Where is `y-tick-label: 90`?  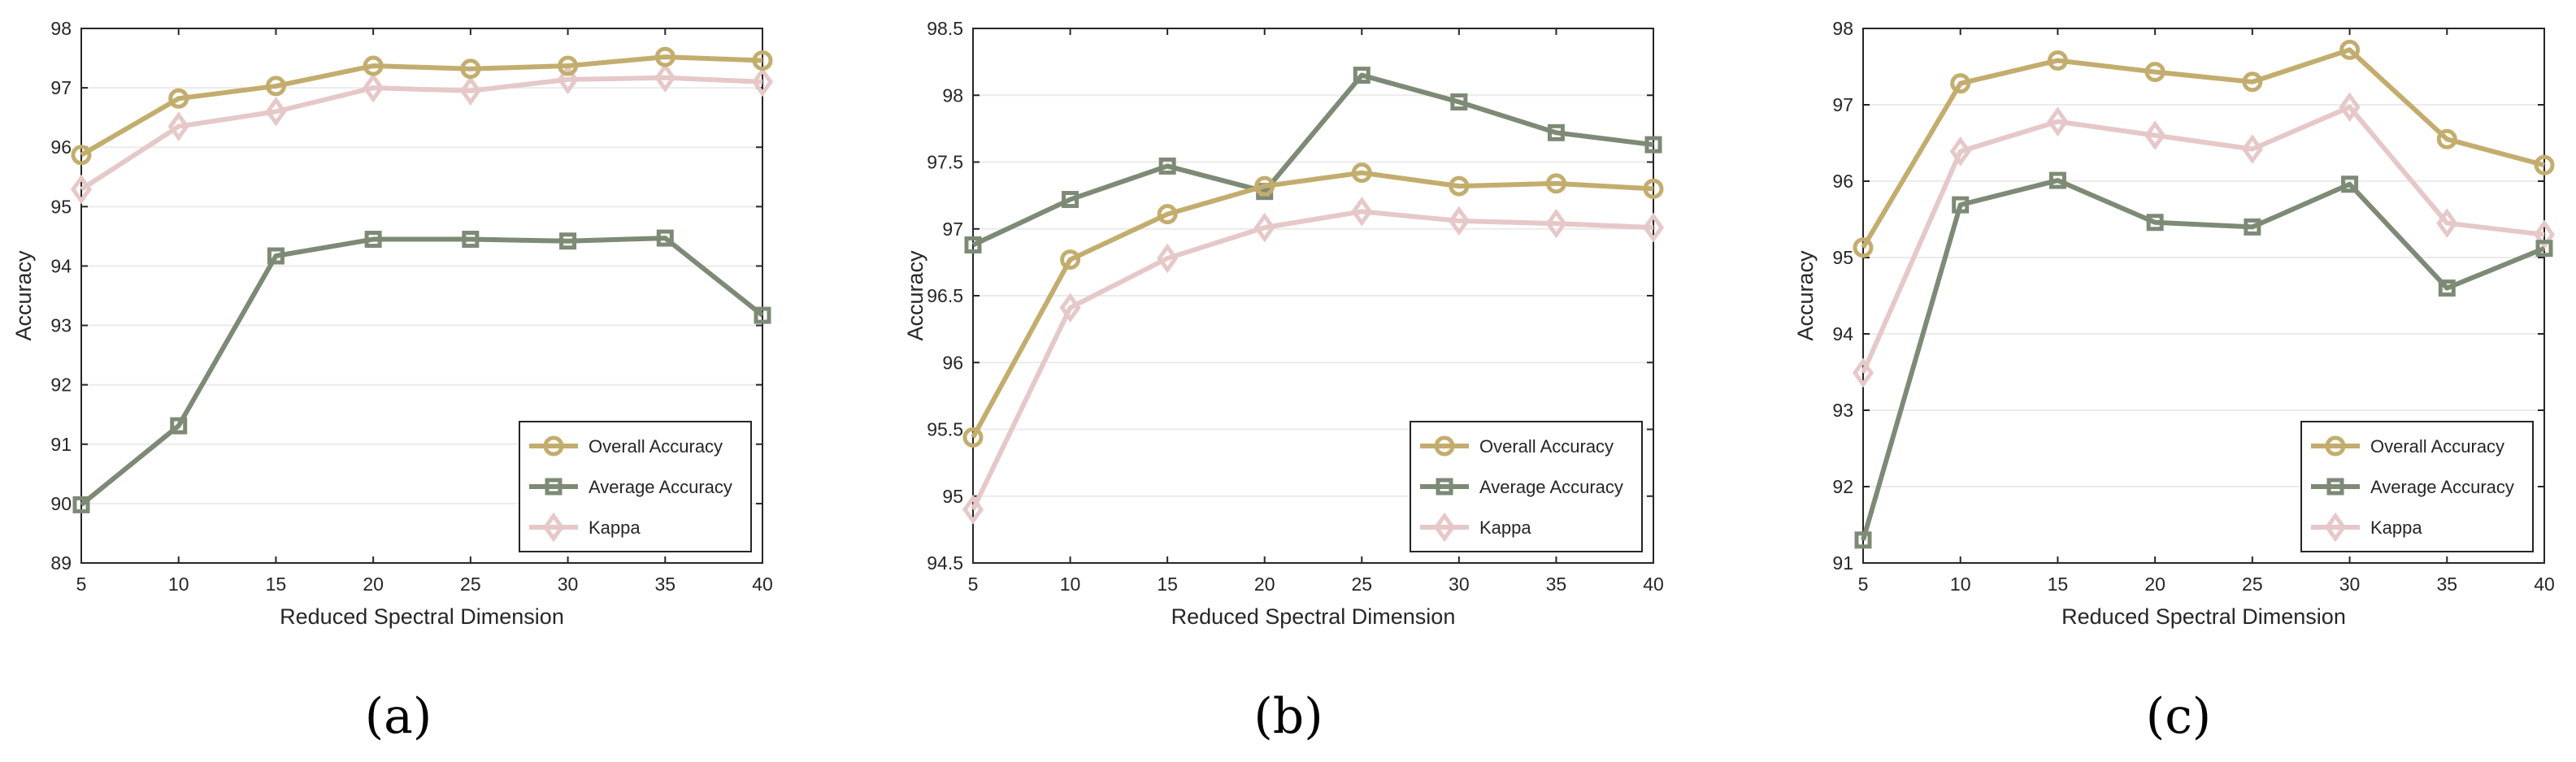 y-tick-label: 90 is located at coordinates (61, 504).